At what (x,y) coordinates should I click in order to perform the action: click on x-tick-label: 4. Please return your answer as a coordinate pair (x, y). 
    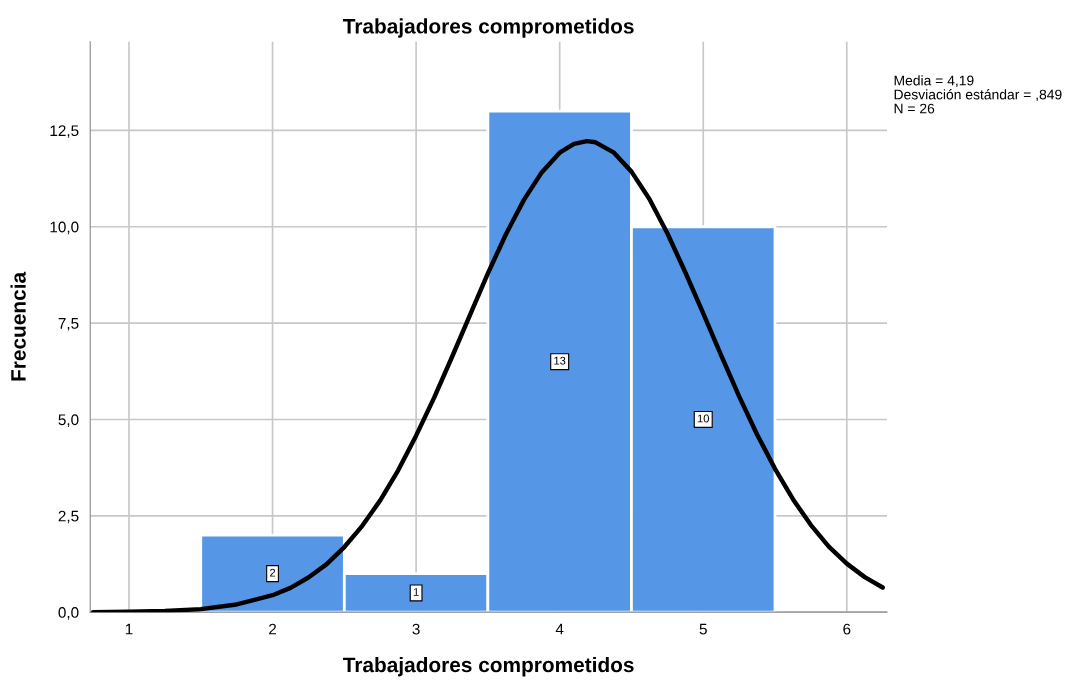
    Looking at the image, I should click on (559, 629).